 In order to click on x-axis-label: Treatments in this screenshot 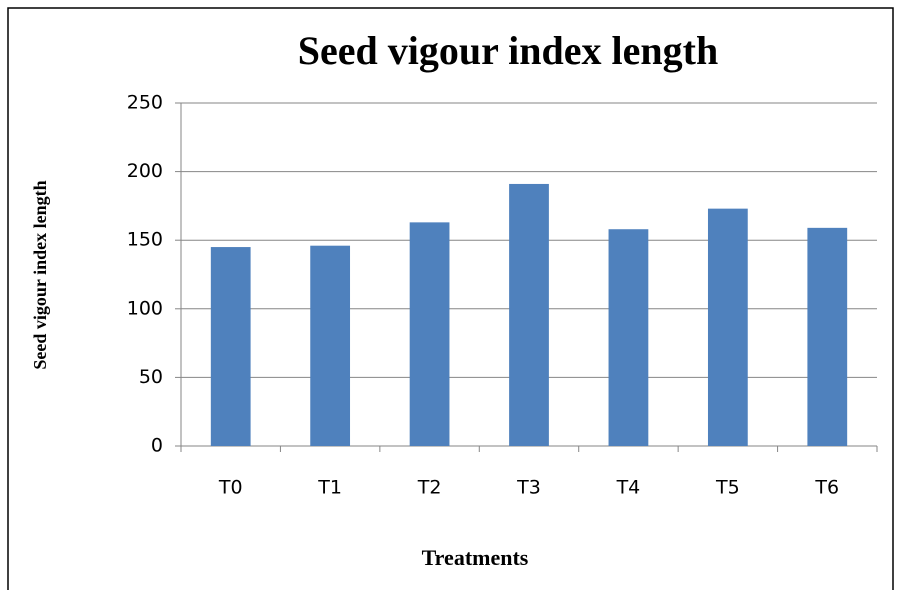, I will do `click(475, 557)`.